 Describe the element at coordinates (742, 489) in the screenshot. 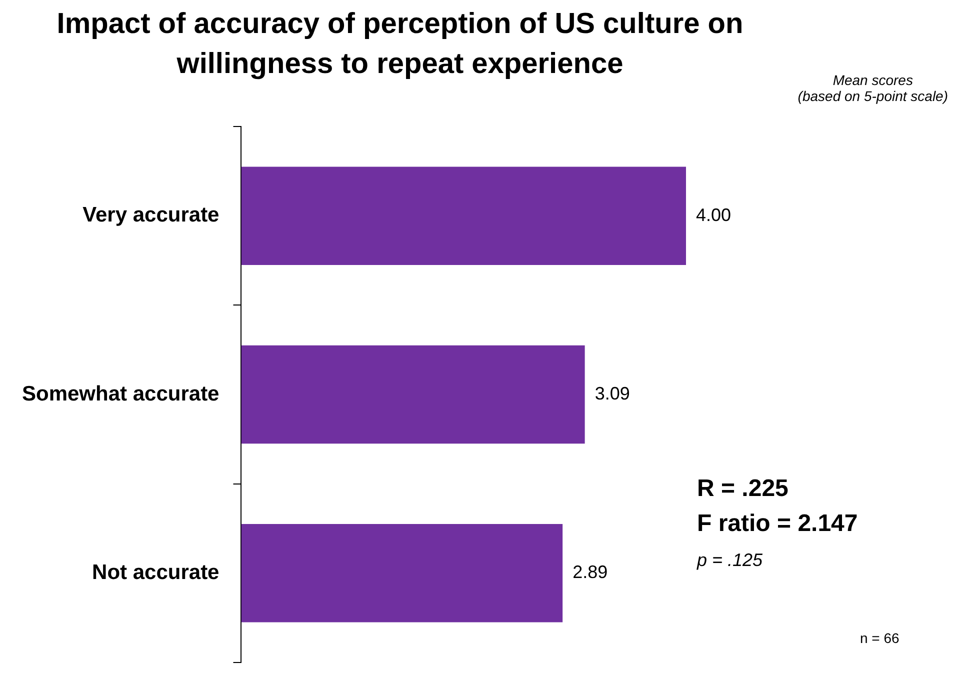

I see `text: R = .225` at that location.